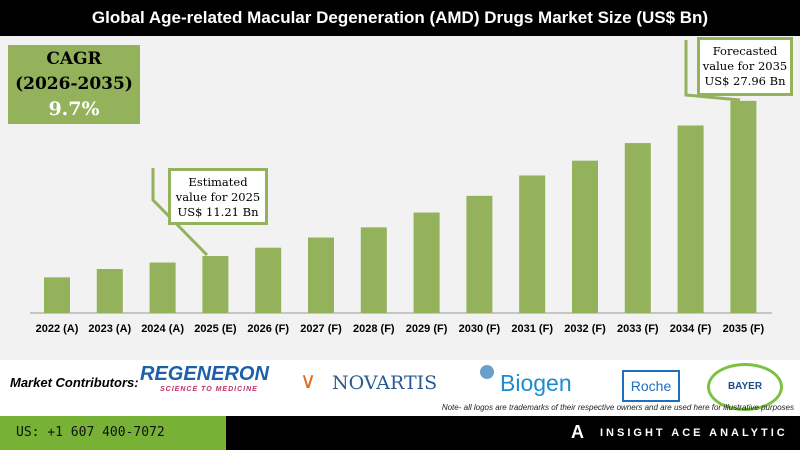 The height and width of the screenshot is (450, 800). What do you see at coordinates (218, 212) in the screenshot?
I see `callout-line: US$ 11.21 Bn` at bounding box center [218, 212].